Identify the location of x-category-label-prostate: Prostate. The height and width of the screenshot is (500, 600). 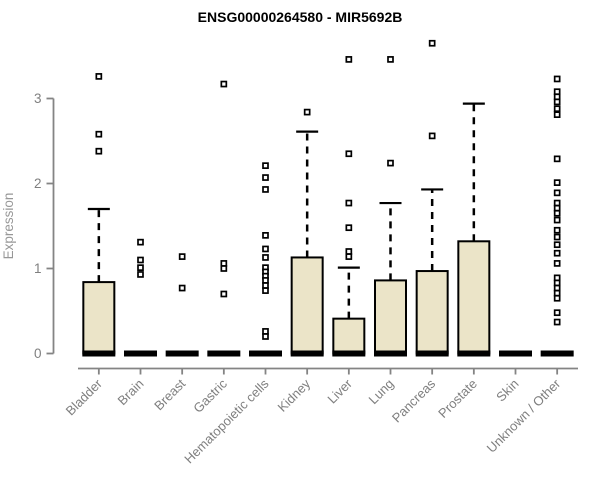
(457, 398).